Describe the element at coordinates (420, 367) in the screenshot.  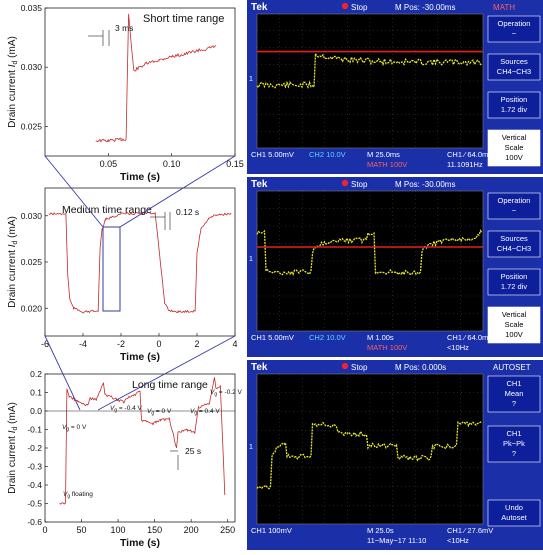
I see `mpos-readout: M Pos: 0.000s` at that location.